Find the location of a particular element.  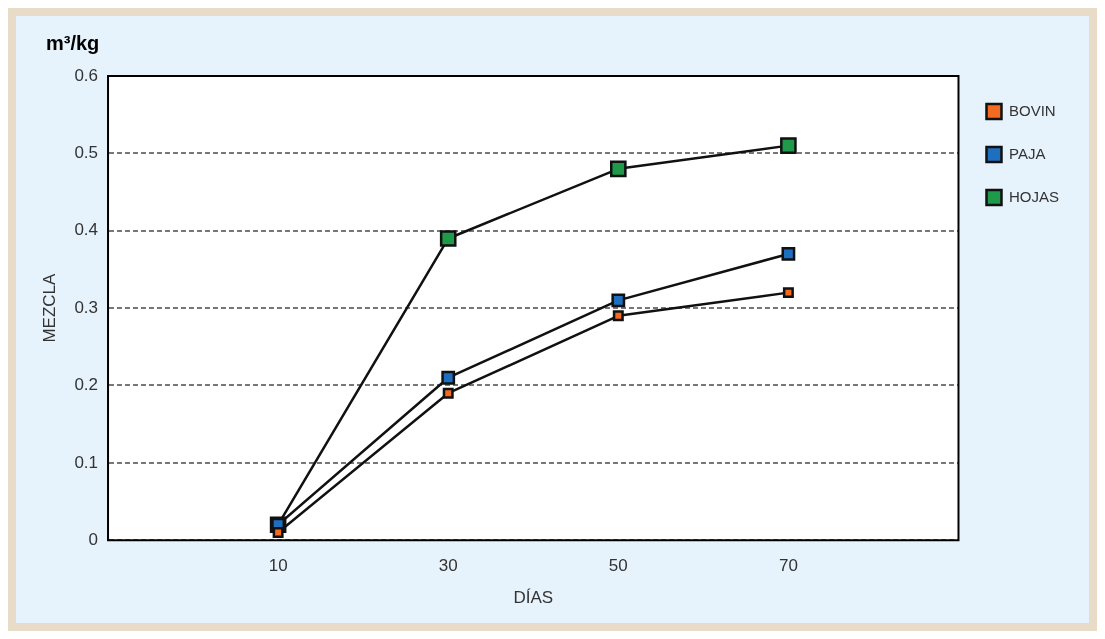

legend-label: BOVIN is located at coordinates (1032, 110).